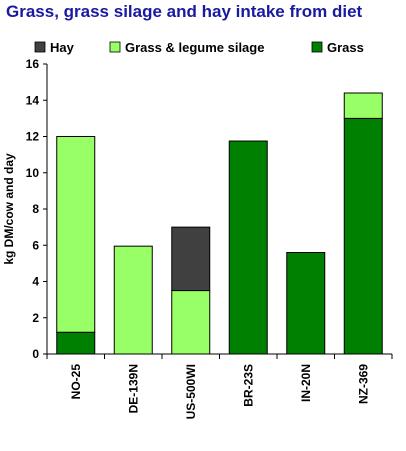 The height and width of the screenshot is (451, 406). Describe the element at coordinates (33, 137) in the screenshot. I see `y-tick-label: 12` at that location.